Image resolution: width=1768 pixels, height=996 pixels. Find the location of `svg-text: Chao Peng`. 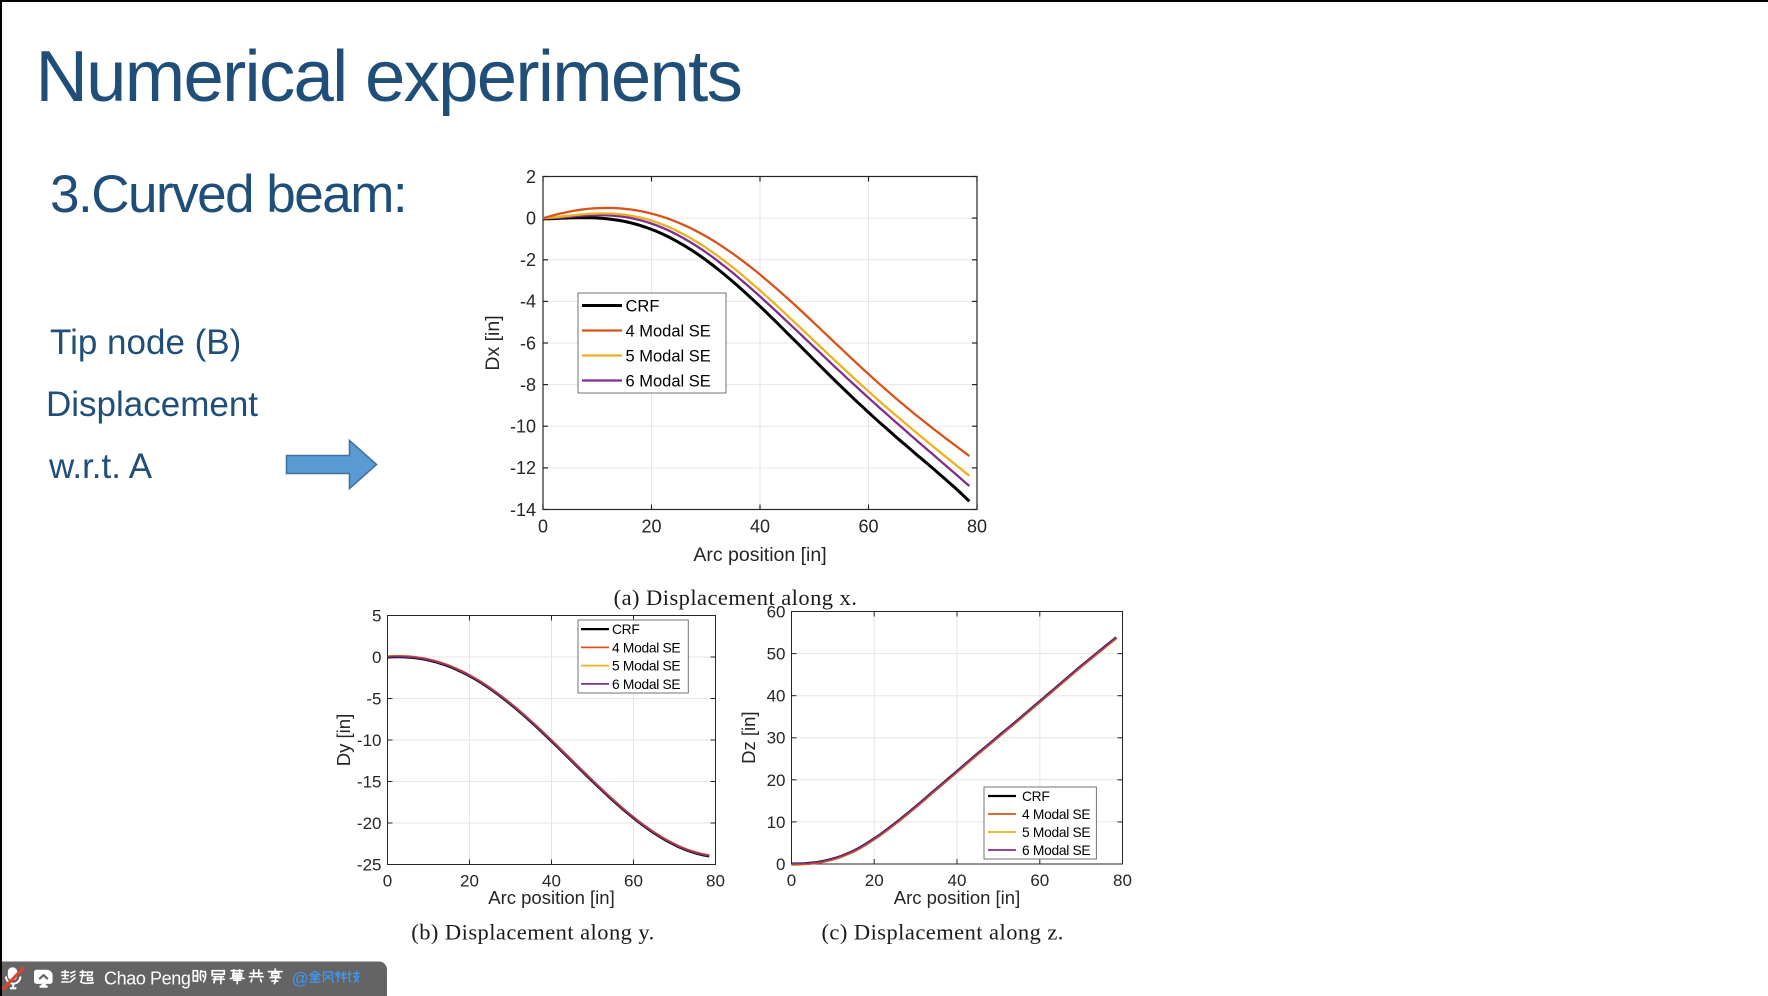

svg-text: Chao Peng is located at coordinates (147, 979).